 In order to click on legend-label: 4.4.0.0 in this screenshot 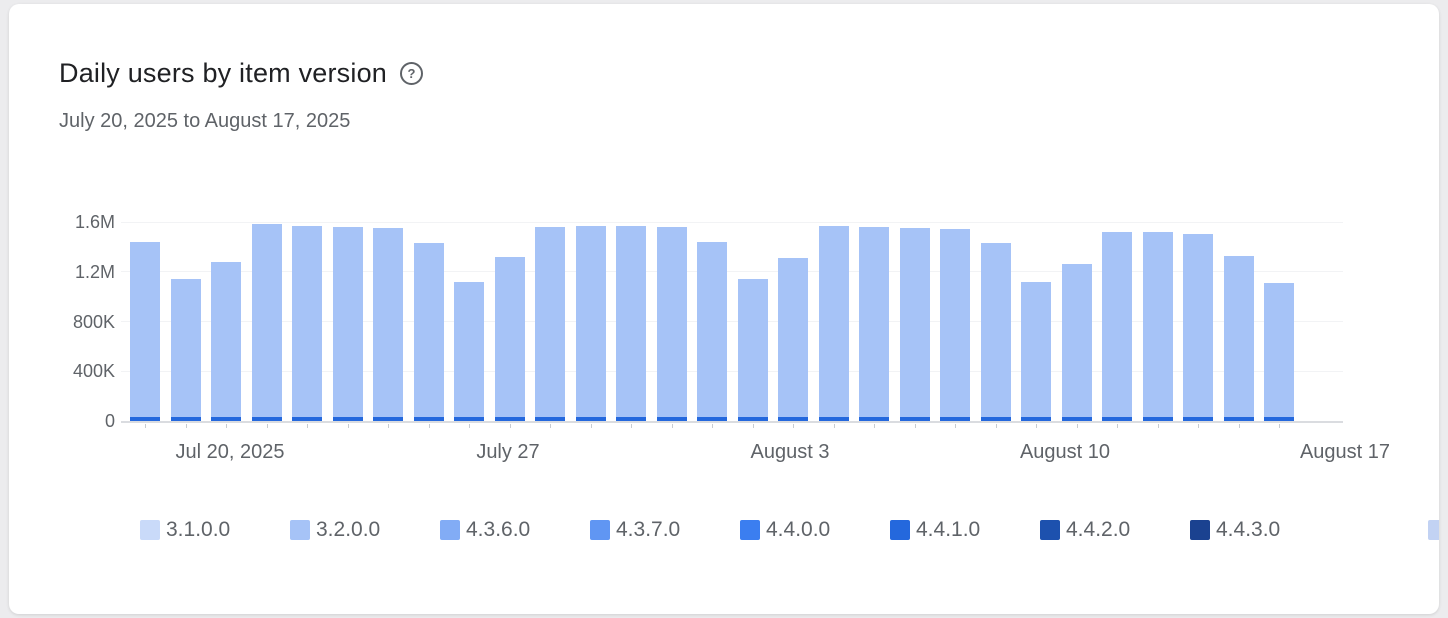, I will do `click(798, 529)`.